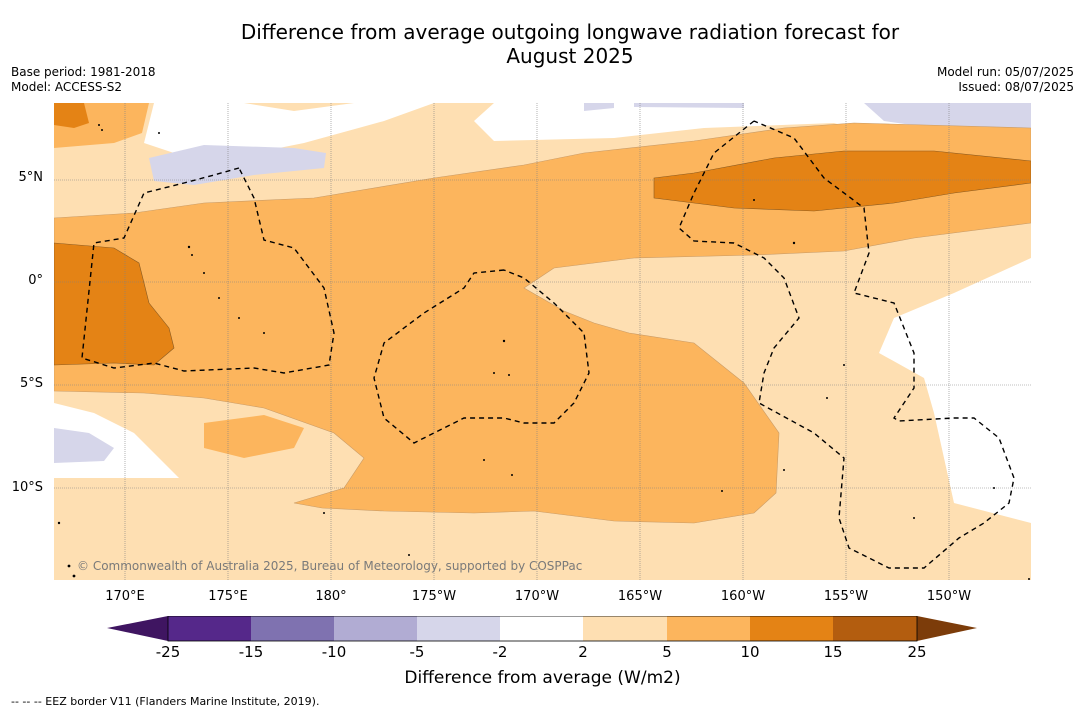 Image resolution: width=1085 pixels, height=713 pixels. I want to click on colorbar-tick-6: 5, so click(667, 652).